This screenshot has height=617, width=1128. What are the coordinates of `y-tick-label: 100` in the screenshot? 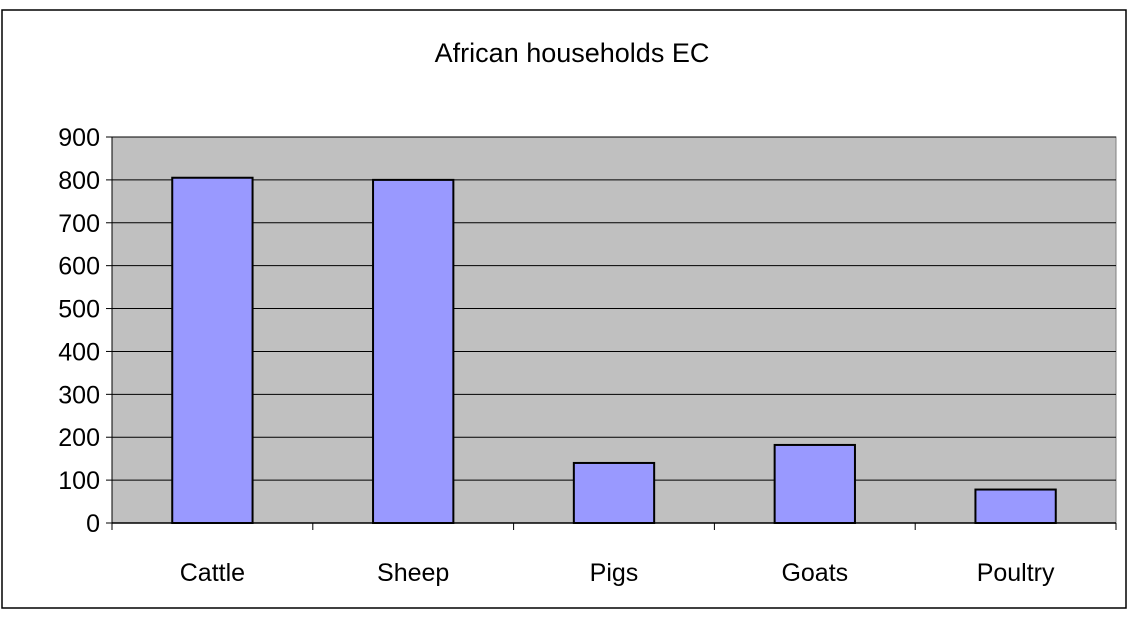 It's located at (79, 481).